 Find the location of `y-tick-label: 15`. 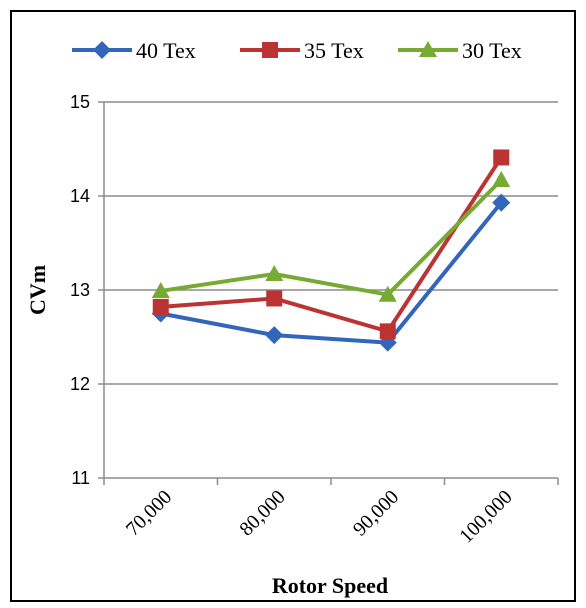

y-tick-label: 15 is located at coordinates (80, 102).